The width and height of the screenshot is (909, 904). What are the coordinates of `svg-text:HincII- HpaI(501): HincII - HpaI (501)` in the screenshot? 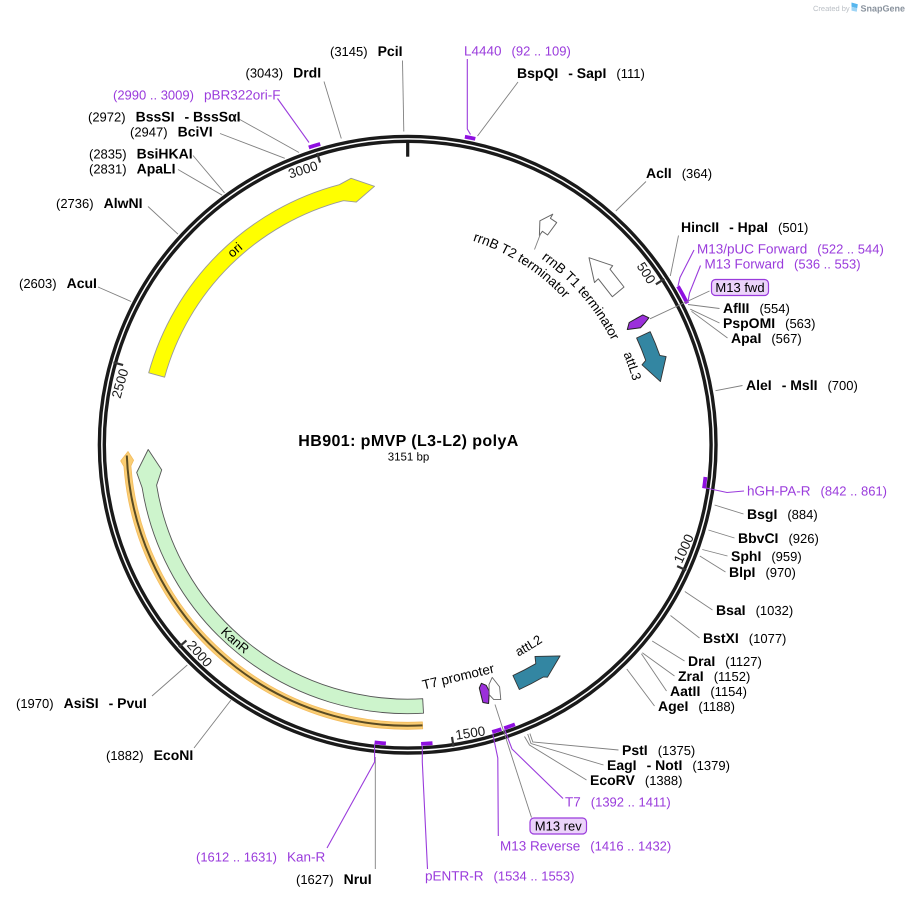 It's located at (744, 227).